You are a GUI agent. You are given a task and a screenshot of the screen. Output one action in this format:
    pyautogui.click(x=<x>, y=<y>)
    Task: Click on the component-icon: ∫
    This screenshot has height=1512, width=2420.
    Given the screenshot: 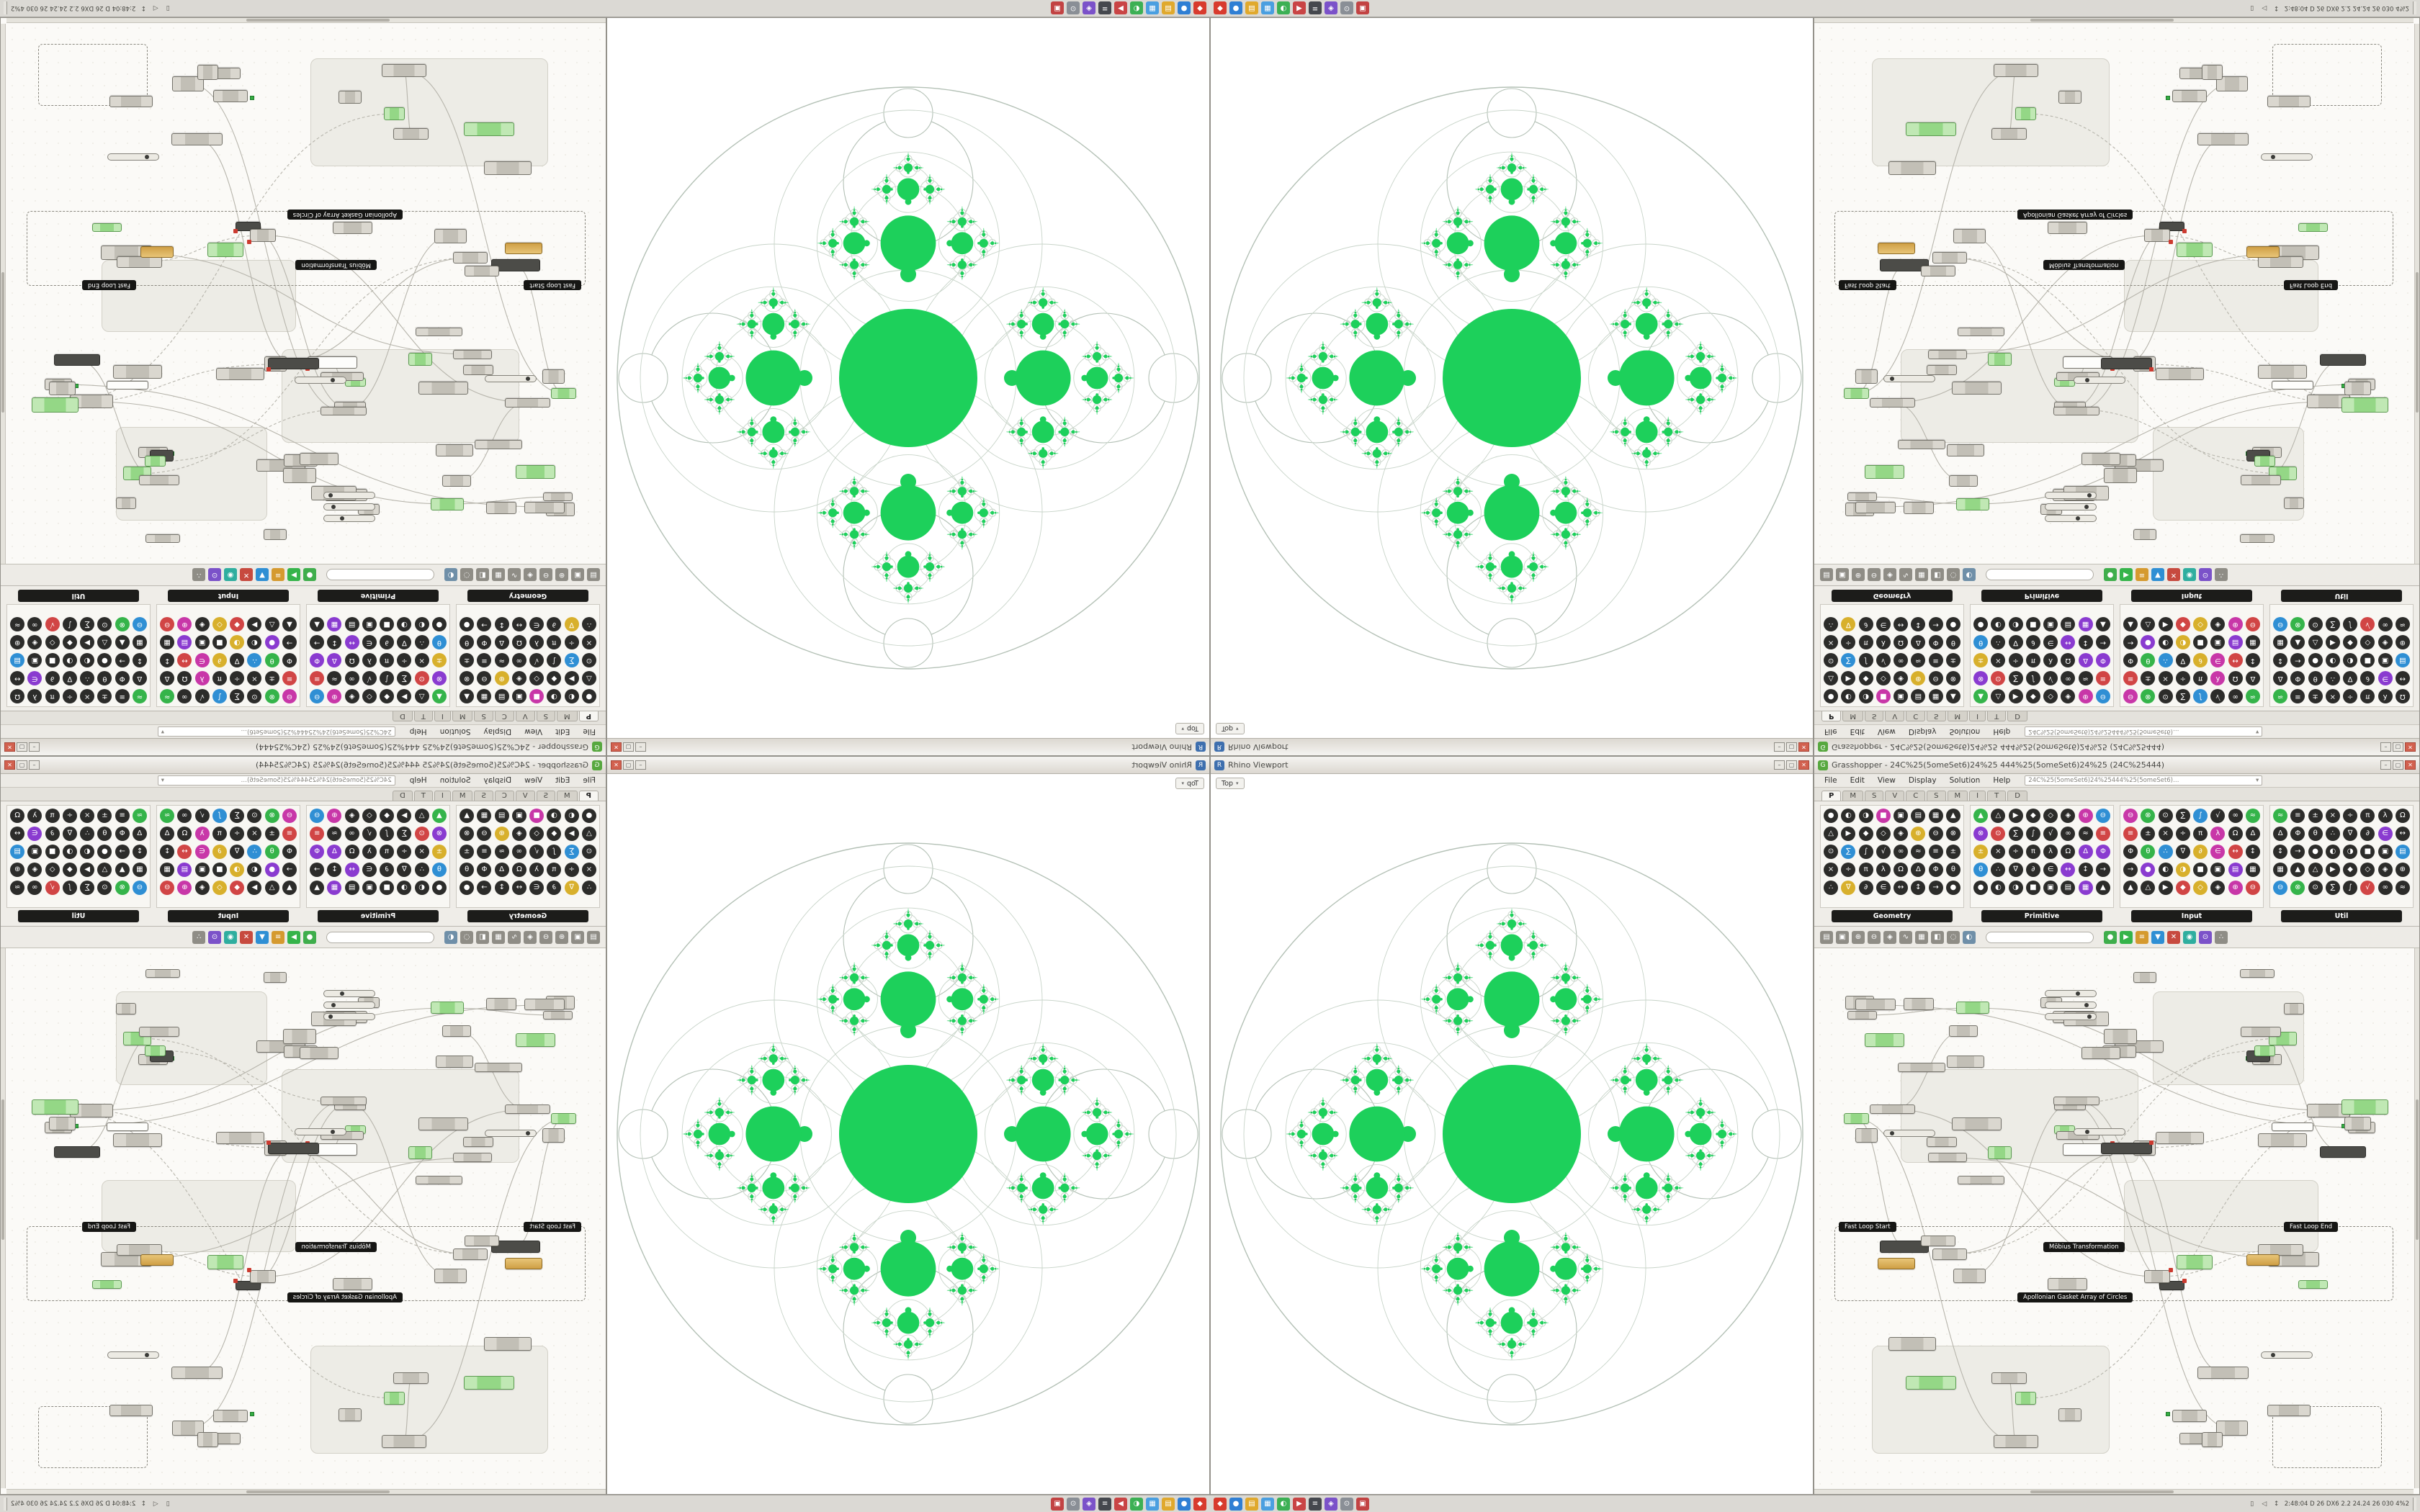 What is the action you would take?
    pyautogui.click(x=554, y=852)
    